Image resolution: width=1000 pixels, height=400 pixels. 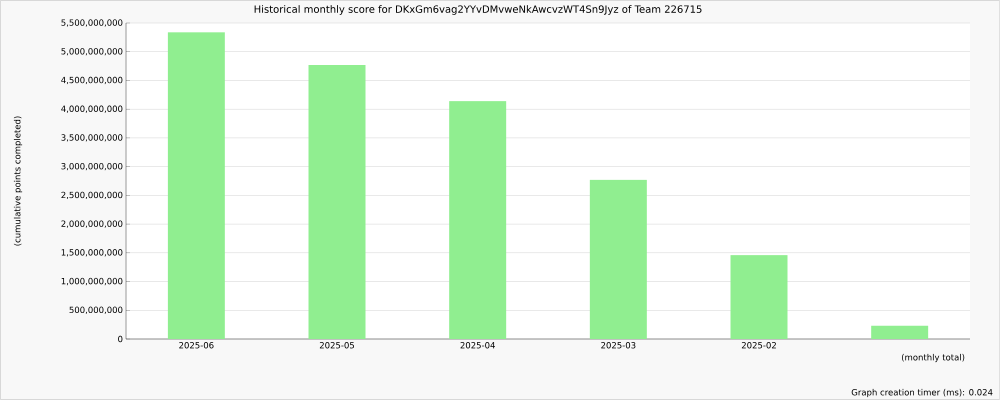 I want to click on y-tick-label: 1,000,000,000, so click(x=92, y=282).